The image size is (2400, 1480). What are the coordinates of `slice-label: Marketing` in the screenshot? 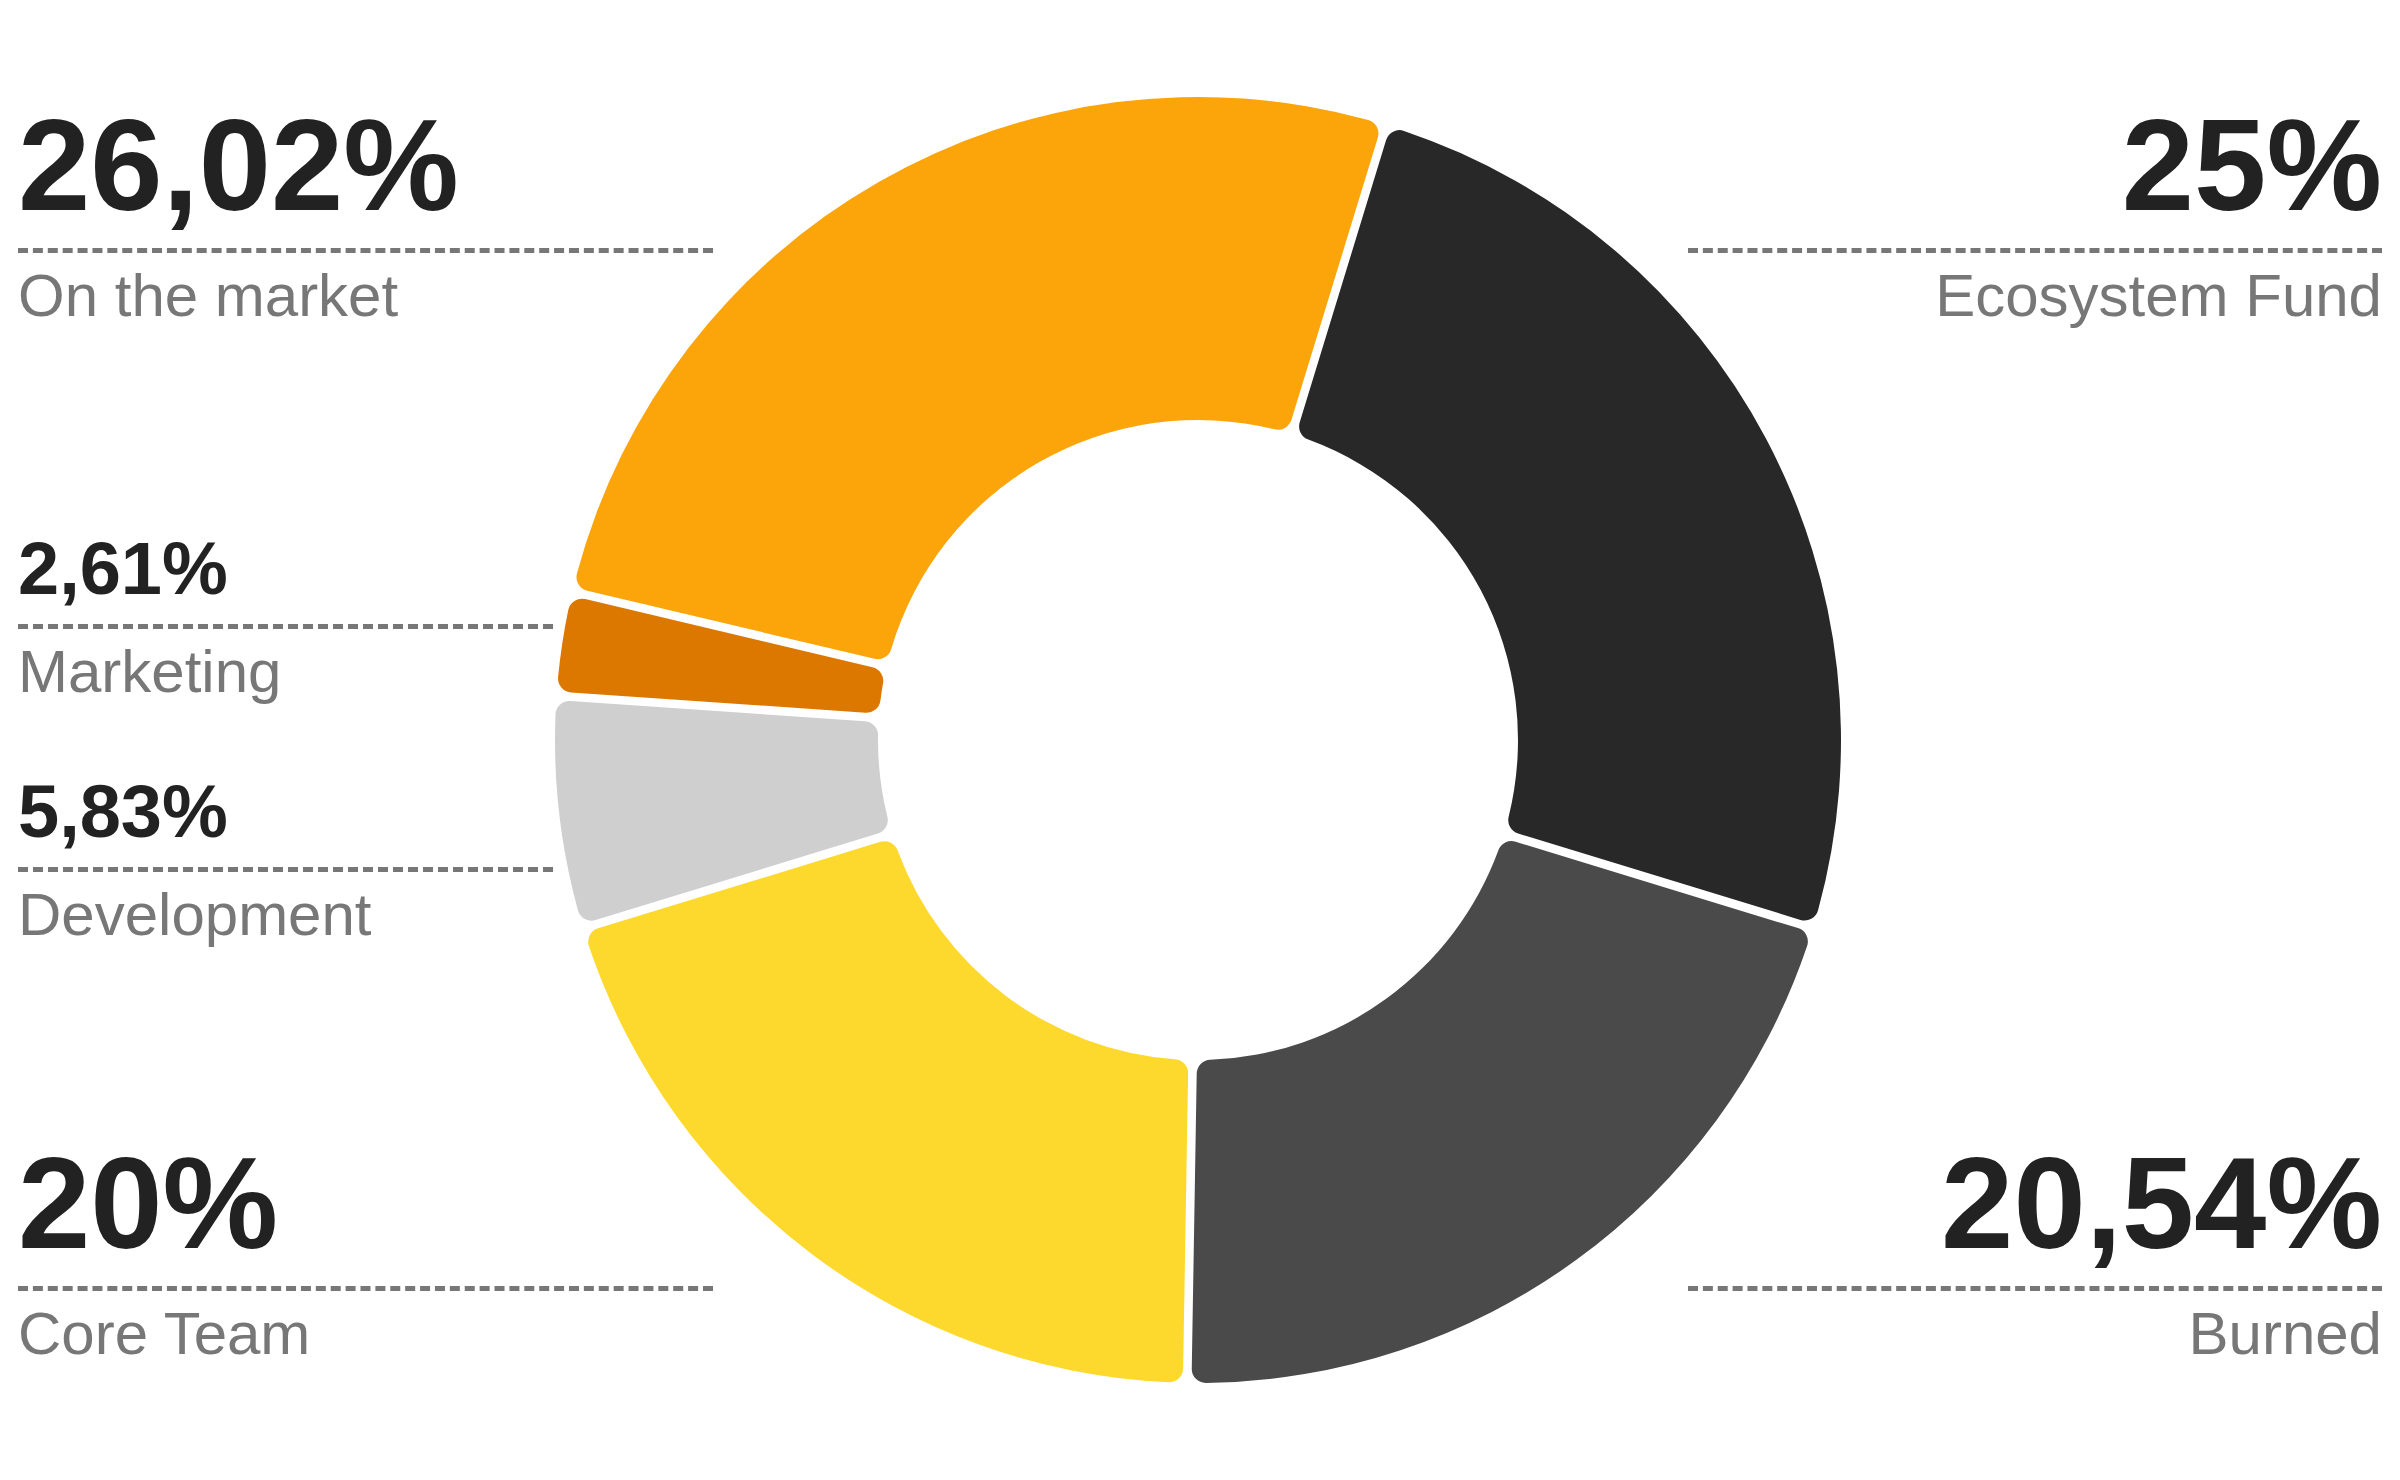 It's located at (150, 671).